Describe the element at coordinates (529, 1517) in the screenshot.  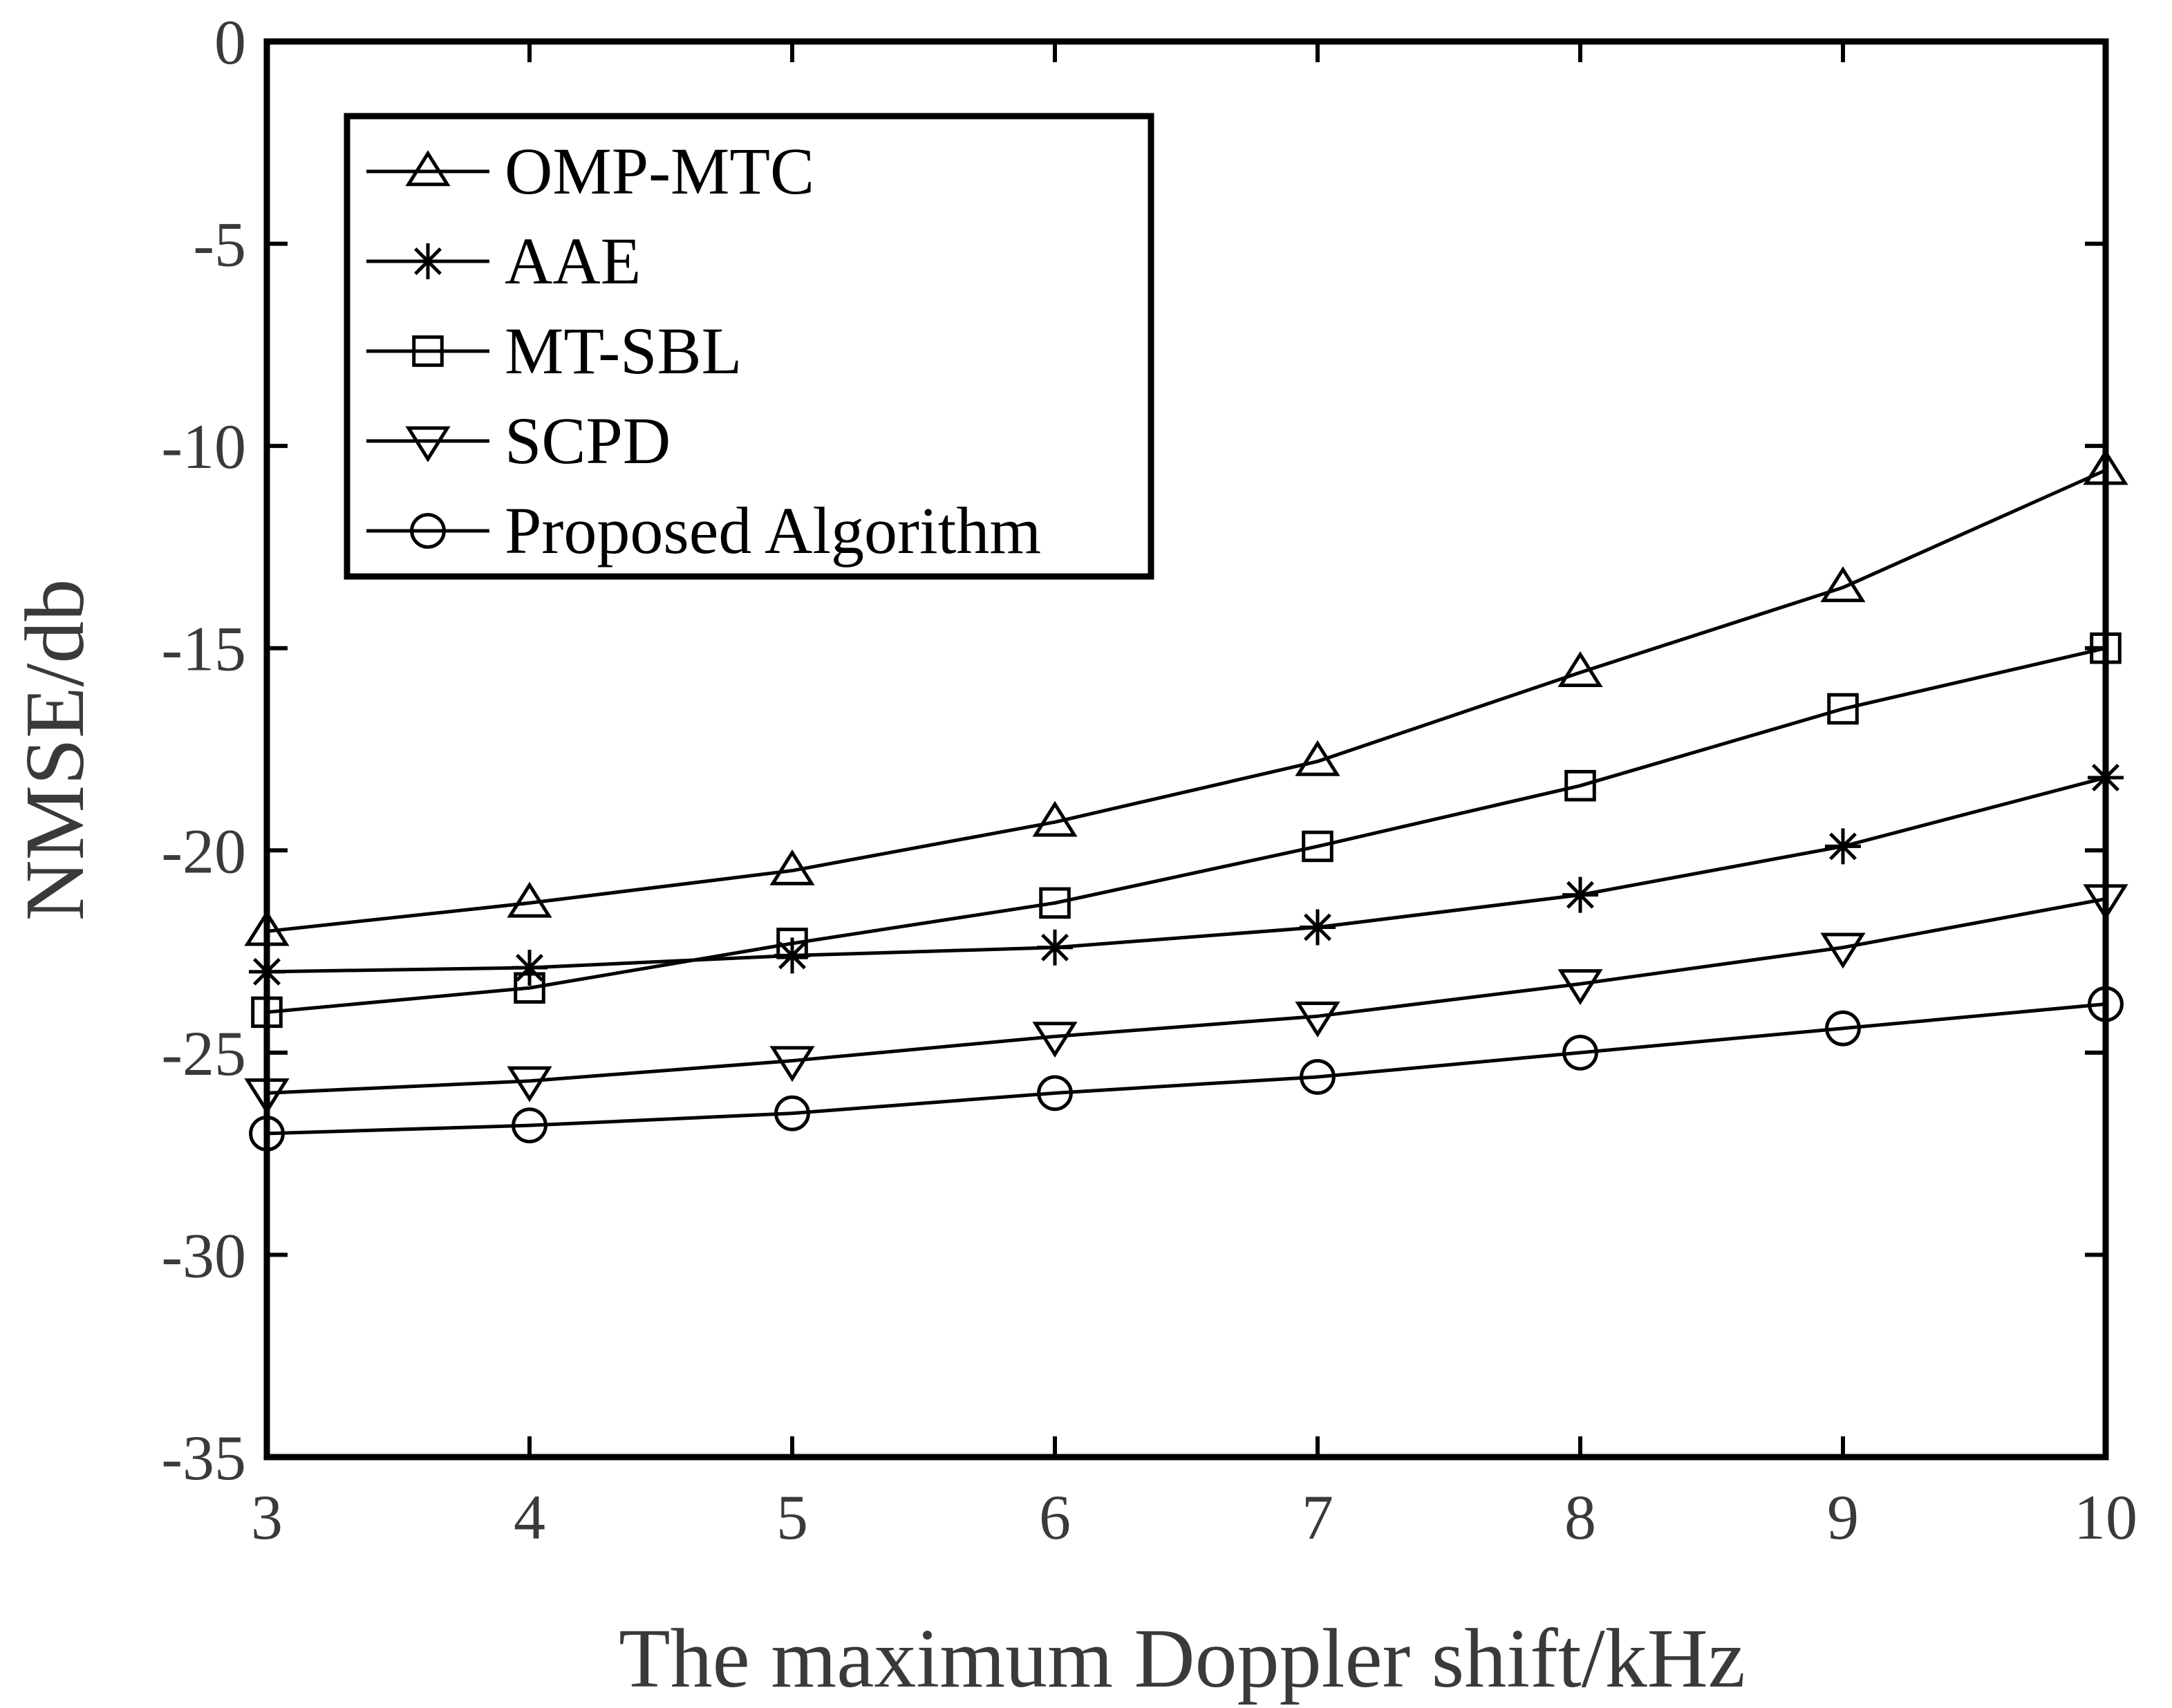
I see `x-tick-label: 4` at that location.